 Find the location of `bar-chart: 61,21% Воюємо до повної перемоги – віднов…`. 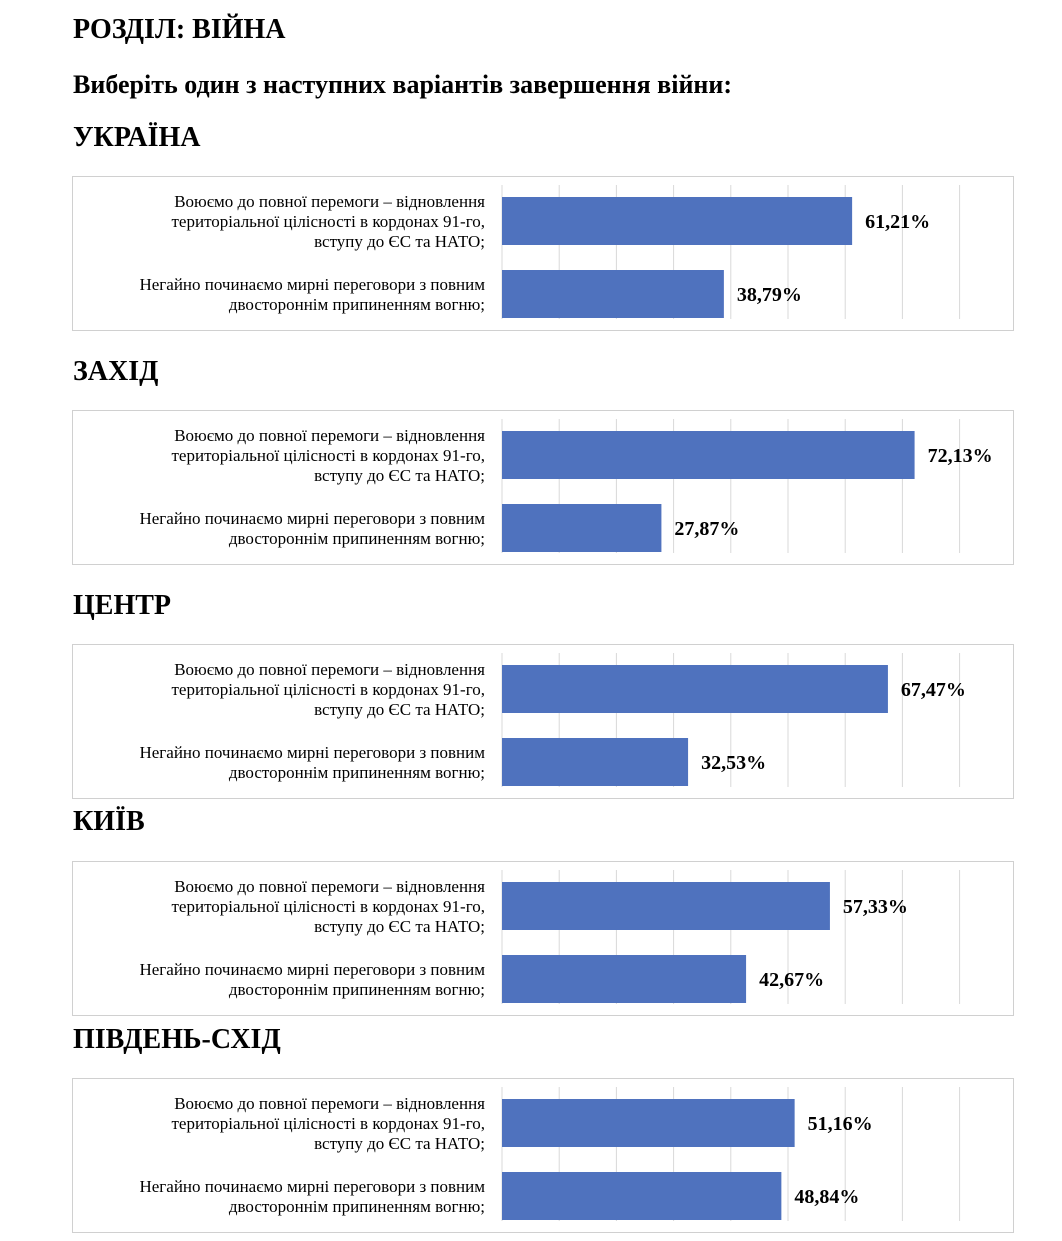

bar-chart: 61,21% Воюємо до повної перемоги – віднов… is located at coordinates (550, 252).